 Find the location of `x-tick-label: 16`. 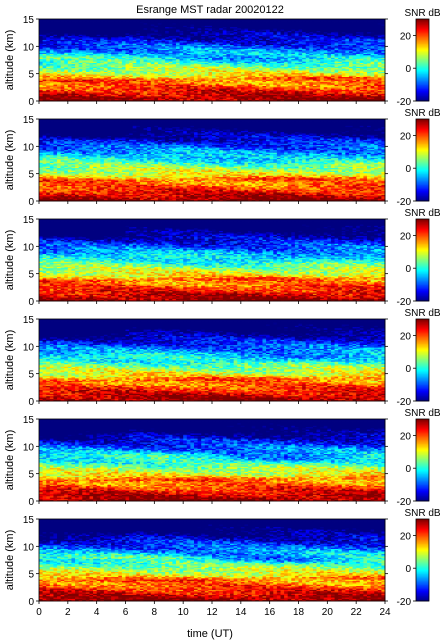

x-tick-label: 16 is located at coordinates (270, 612).